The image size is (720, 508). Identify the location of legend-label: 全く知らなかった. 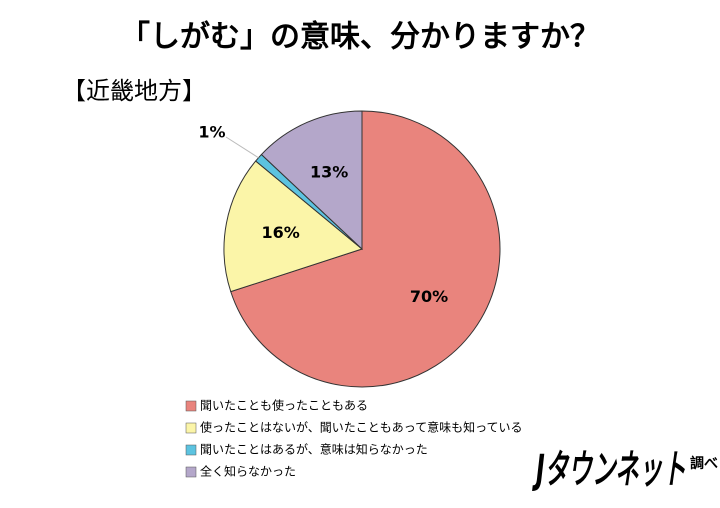
(248, 471).